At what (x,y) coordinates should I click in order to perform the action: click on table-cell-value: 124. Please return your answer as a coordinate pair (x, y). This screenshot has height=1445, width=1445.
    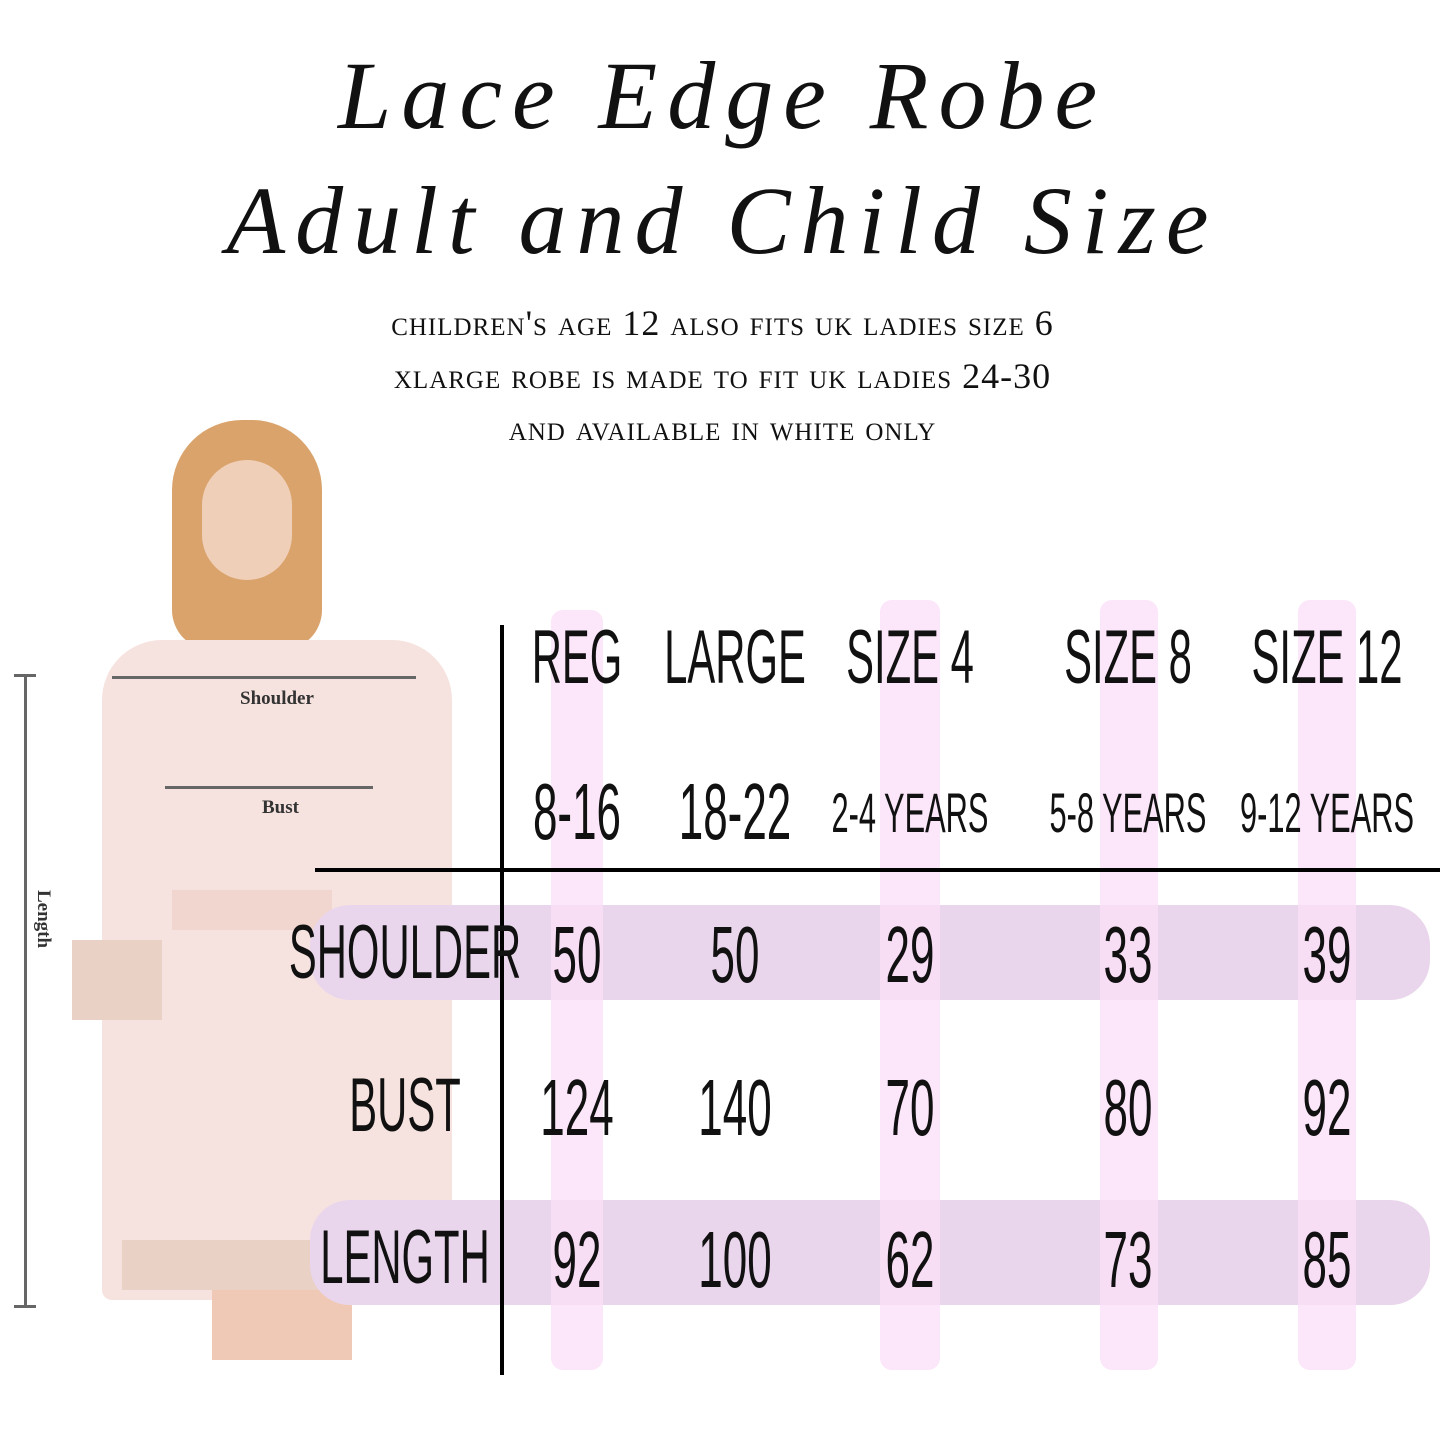
    Looking at the image, I should click on (577, 1107).